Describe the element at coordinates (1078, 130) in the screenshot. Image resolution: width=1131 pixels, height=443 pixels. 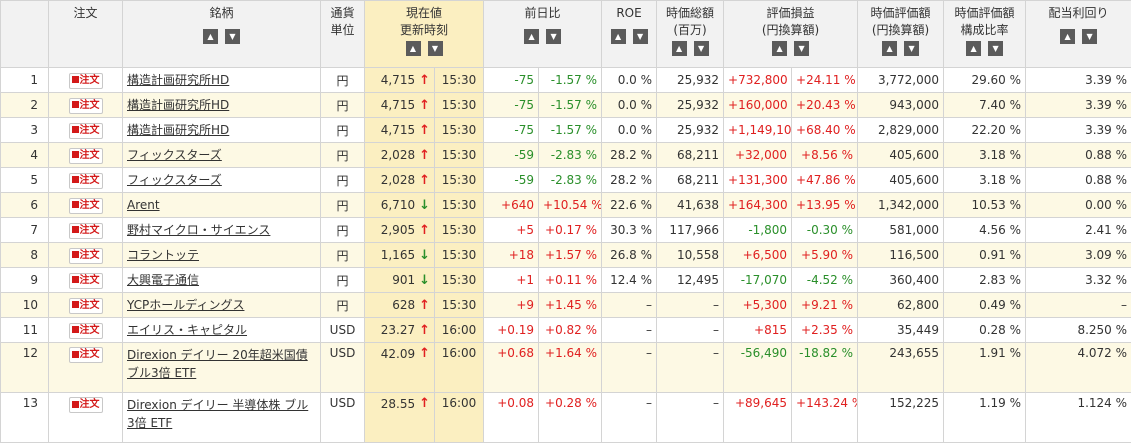
I see `yield-cell: 3.39 %` at that location.